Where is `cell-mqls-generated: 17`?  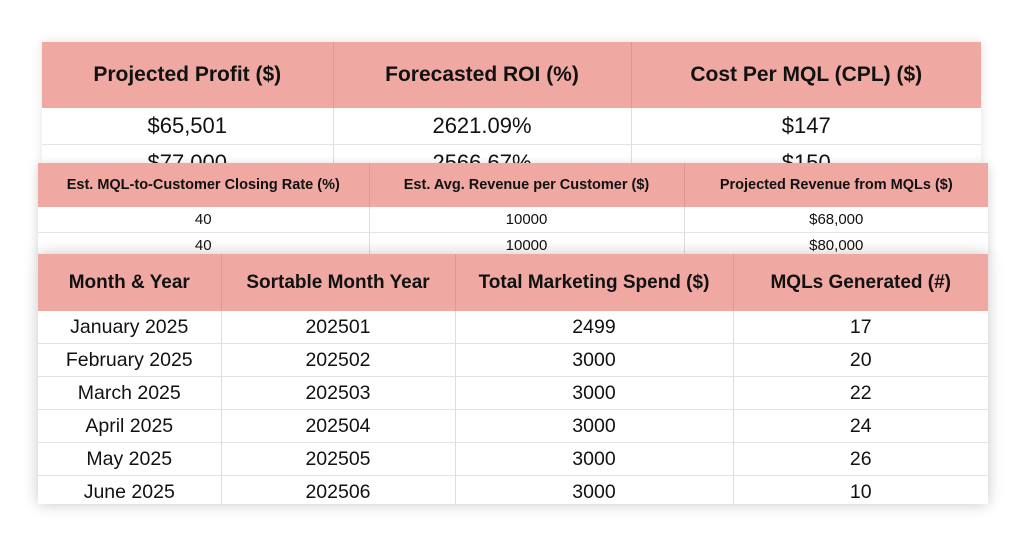
cell-mqls-generated: 17 is located at coordinates (860, 327).